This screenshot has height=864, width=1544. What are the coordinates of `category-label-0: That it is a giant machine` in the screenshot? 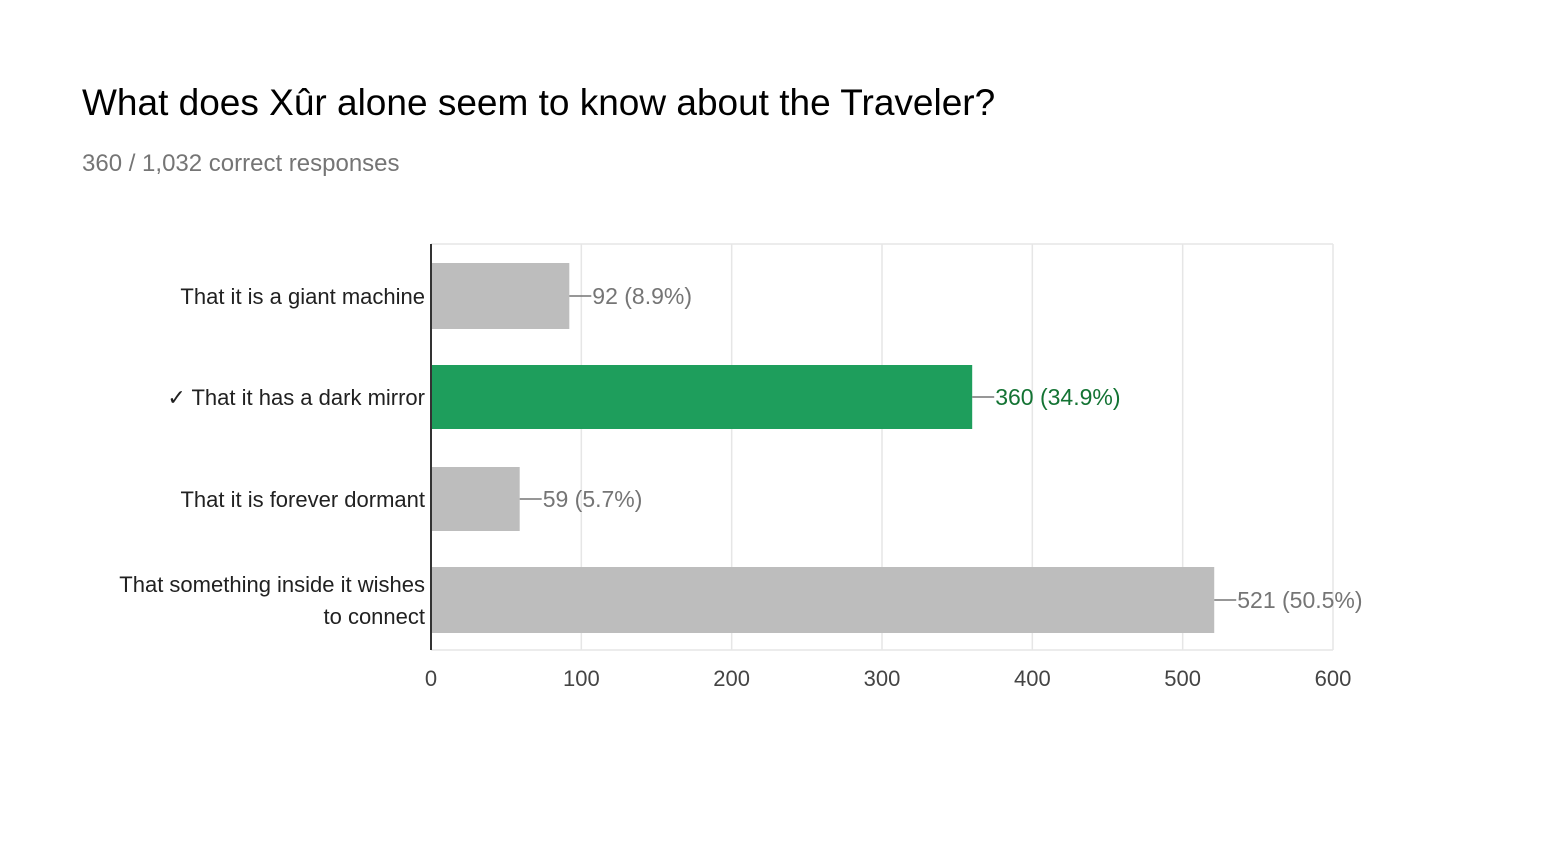 It's located at (302, 296).